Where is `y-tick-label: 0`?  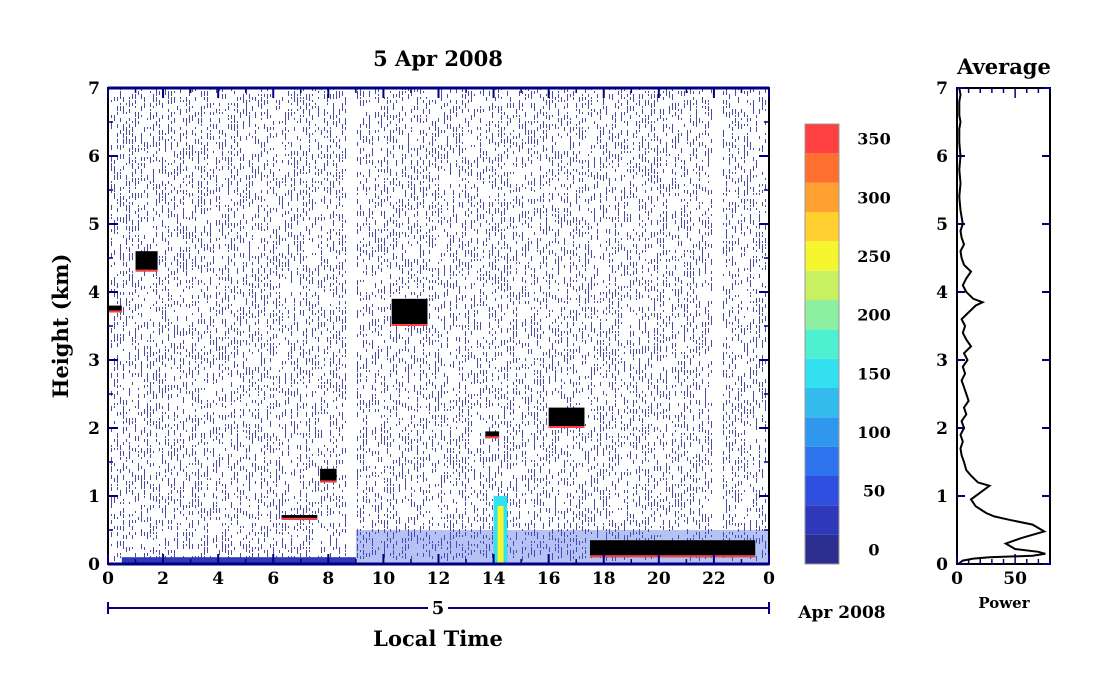
y-tick-label: 0 is located at coordinates (94, 565).